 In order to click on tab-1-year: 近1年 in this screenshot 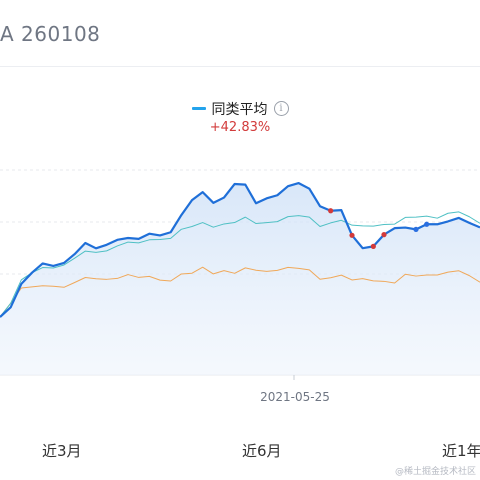, I will do `click(461, 451)`.